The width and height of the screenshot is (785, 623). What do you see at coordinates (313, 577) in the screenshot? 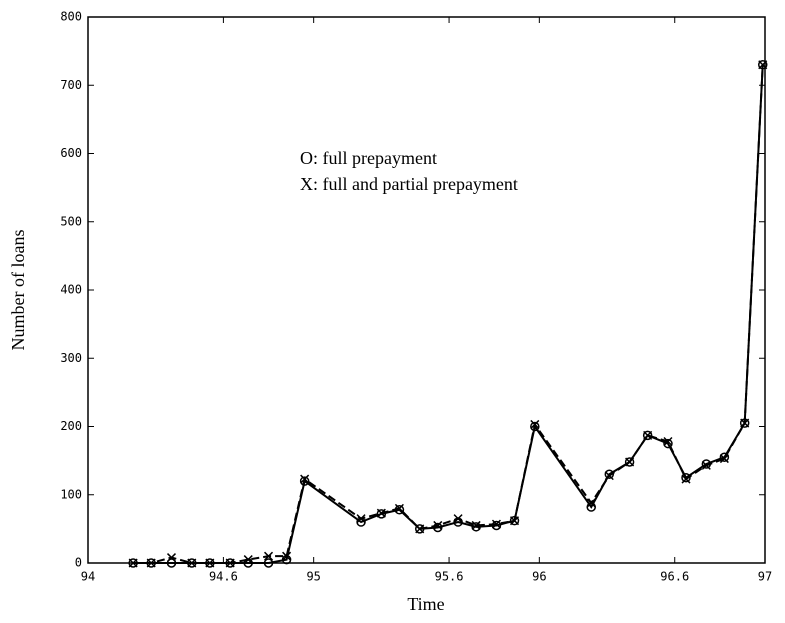
I see `x-tick-label: 95` at bounding box center [313, 577].